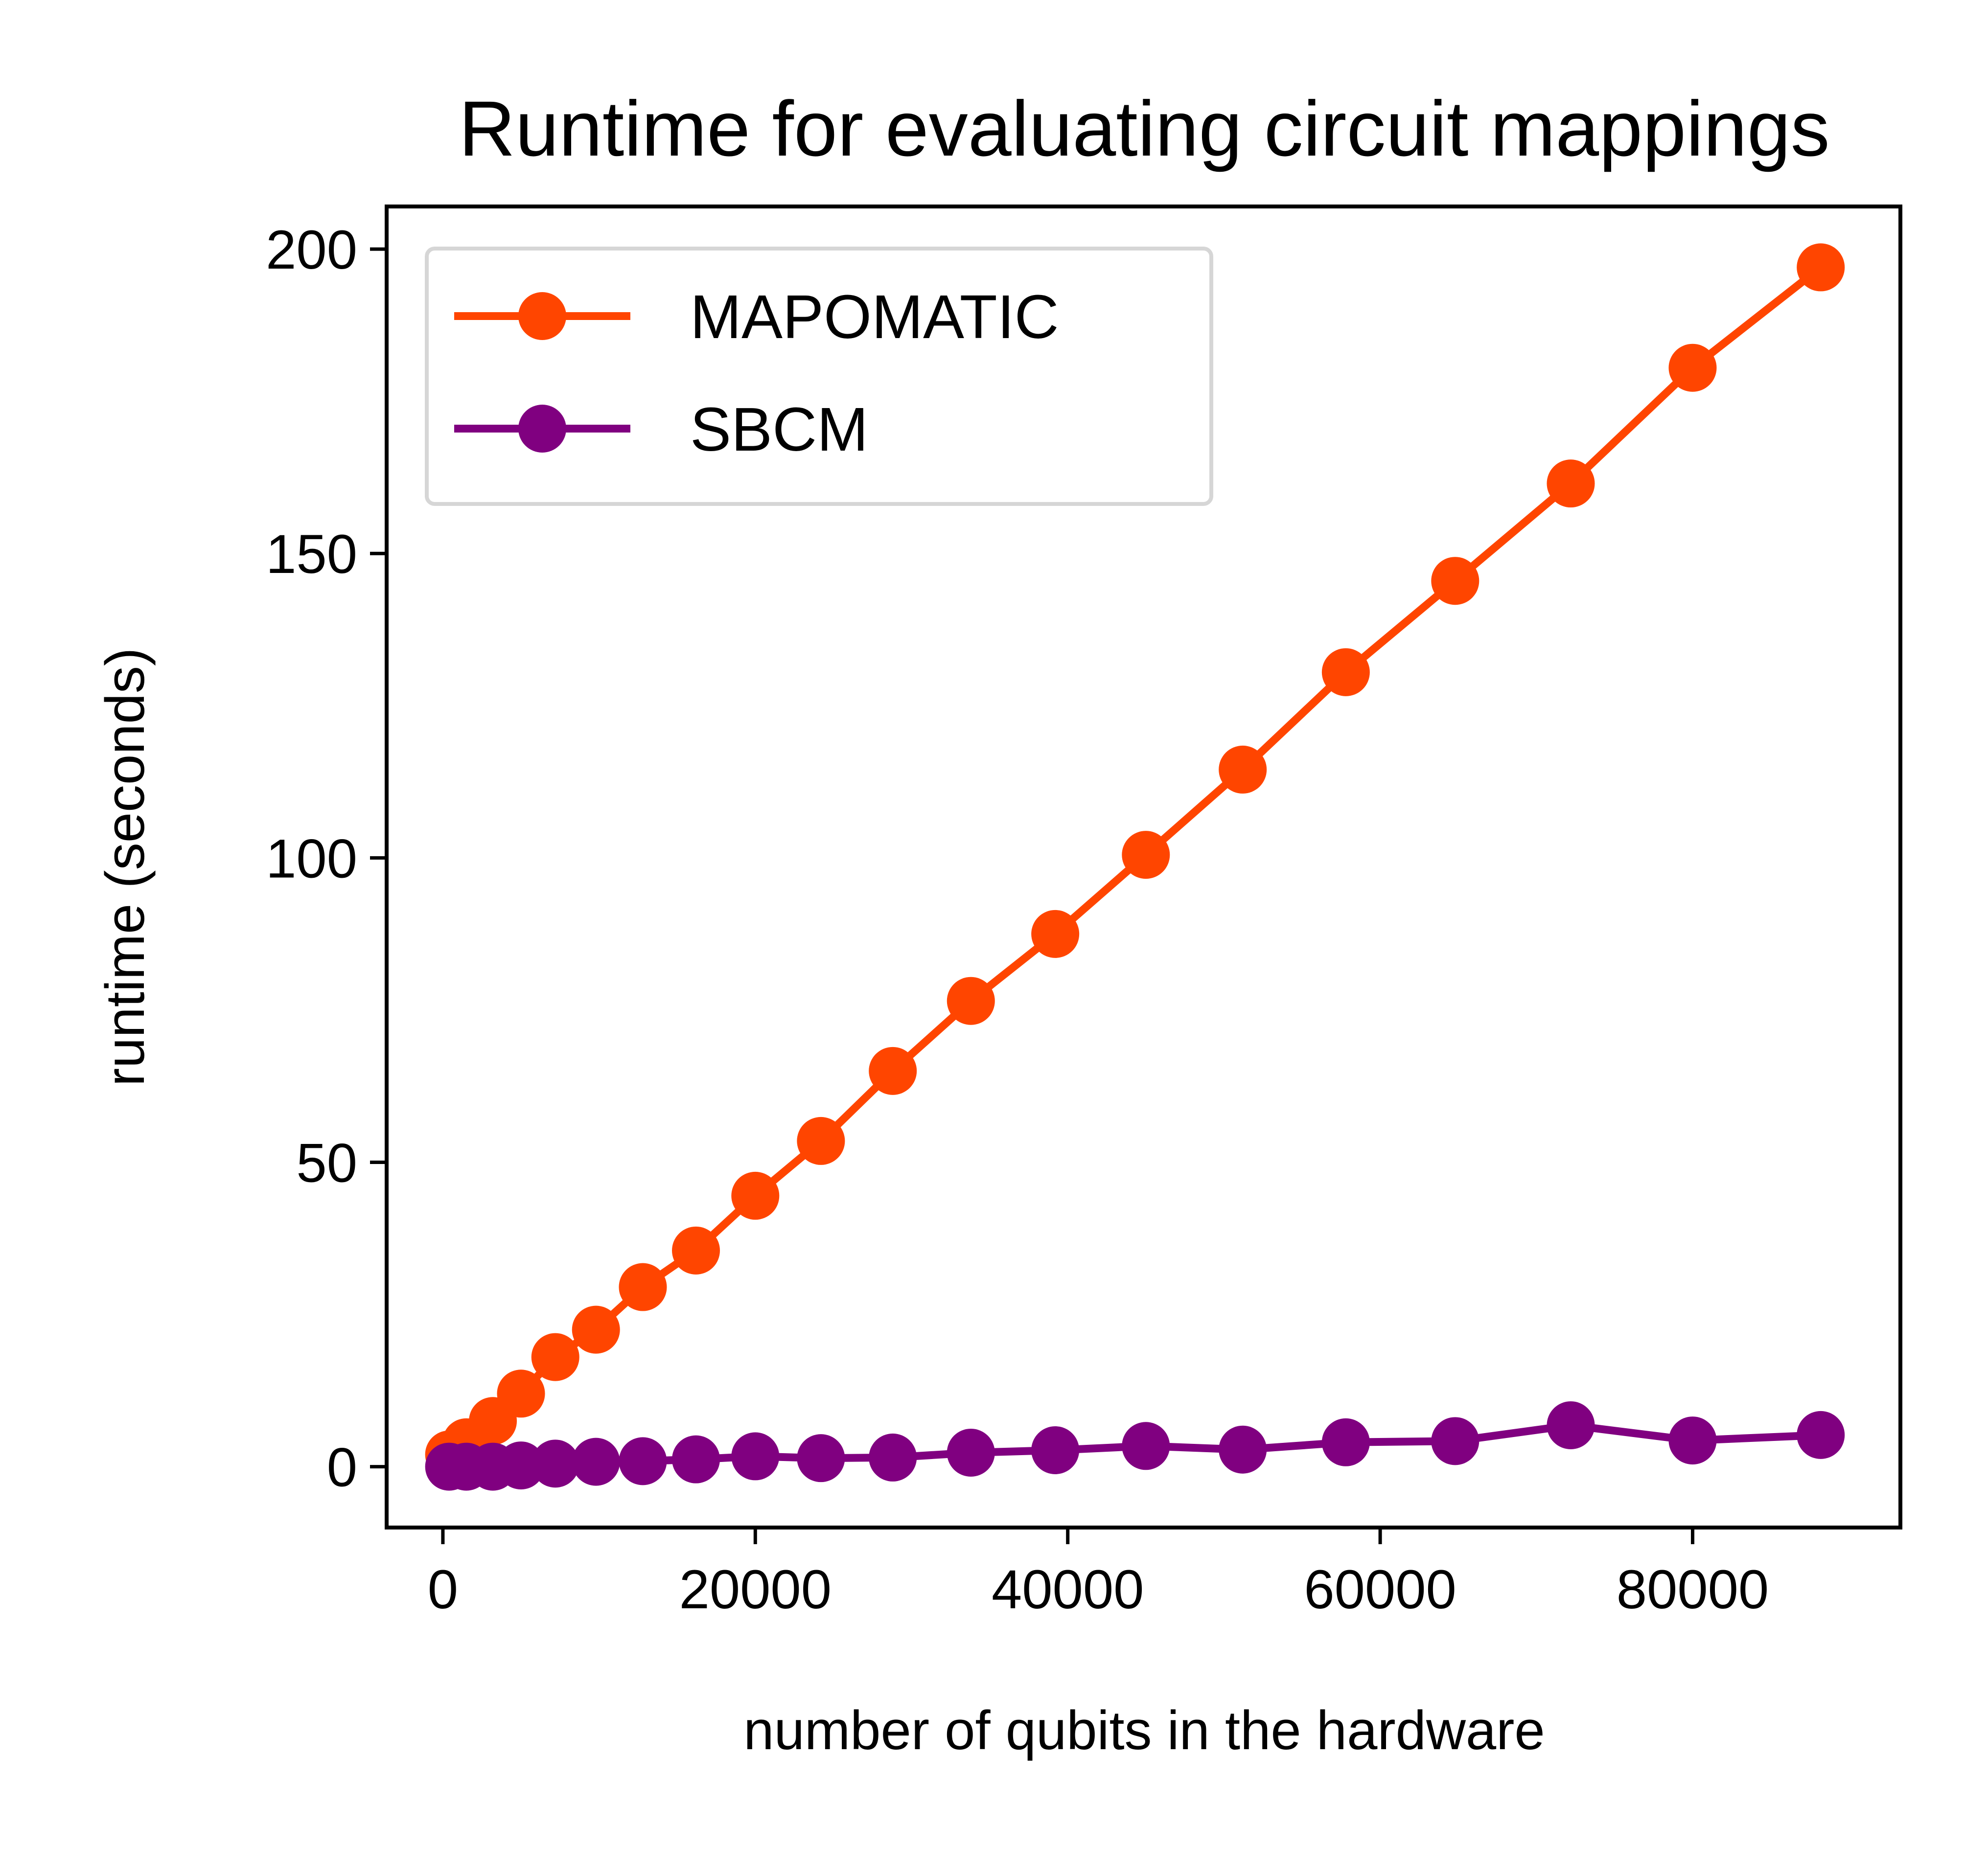  Describe the element at coordinates (1144, 1730) in the screenshot. I see `x-axis-label: number of qubits in the hardware` at that location.